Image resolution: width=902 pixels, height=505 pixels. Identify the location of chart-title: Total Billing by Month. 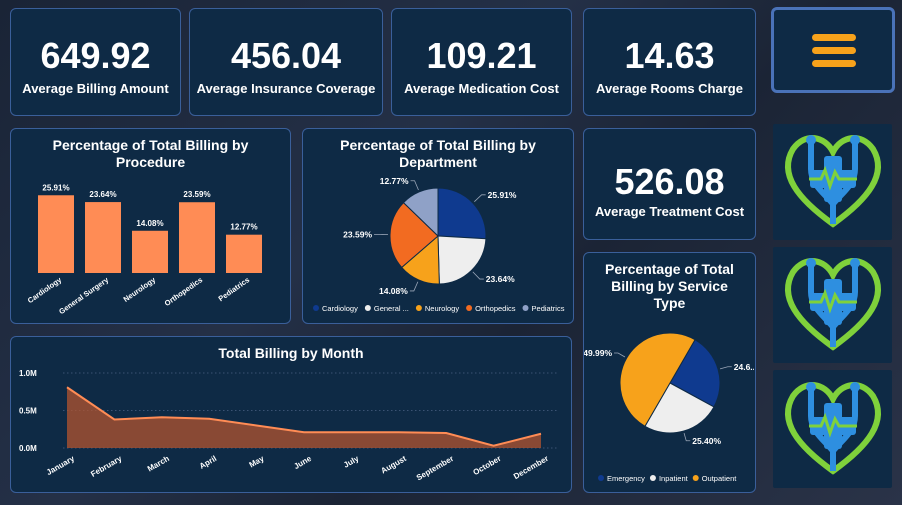
(291, 353).